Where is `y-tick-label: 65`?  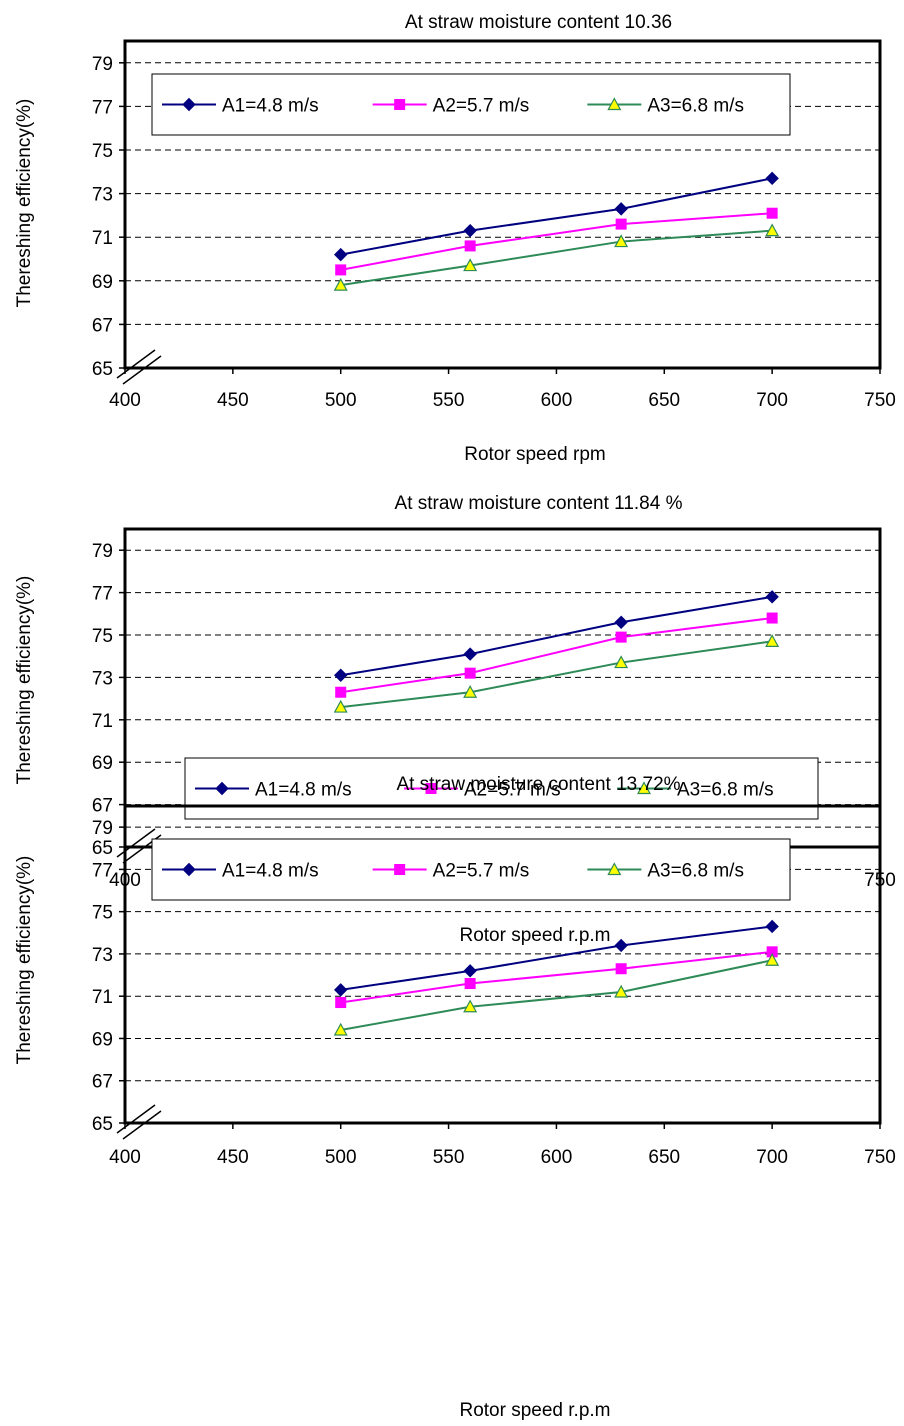 y-tick-label: 65 is located at coordinates (102, 369).